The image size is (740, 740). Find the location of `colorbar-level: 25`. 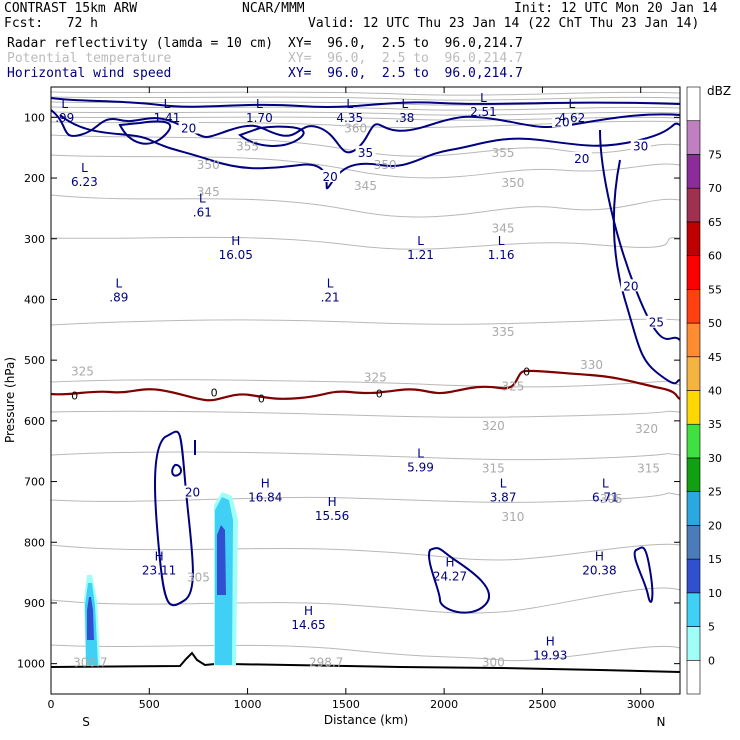

colorbar-level: 25 is located at coordinates (715, 492).